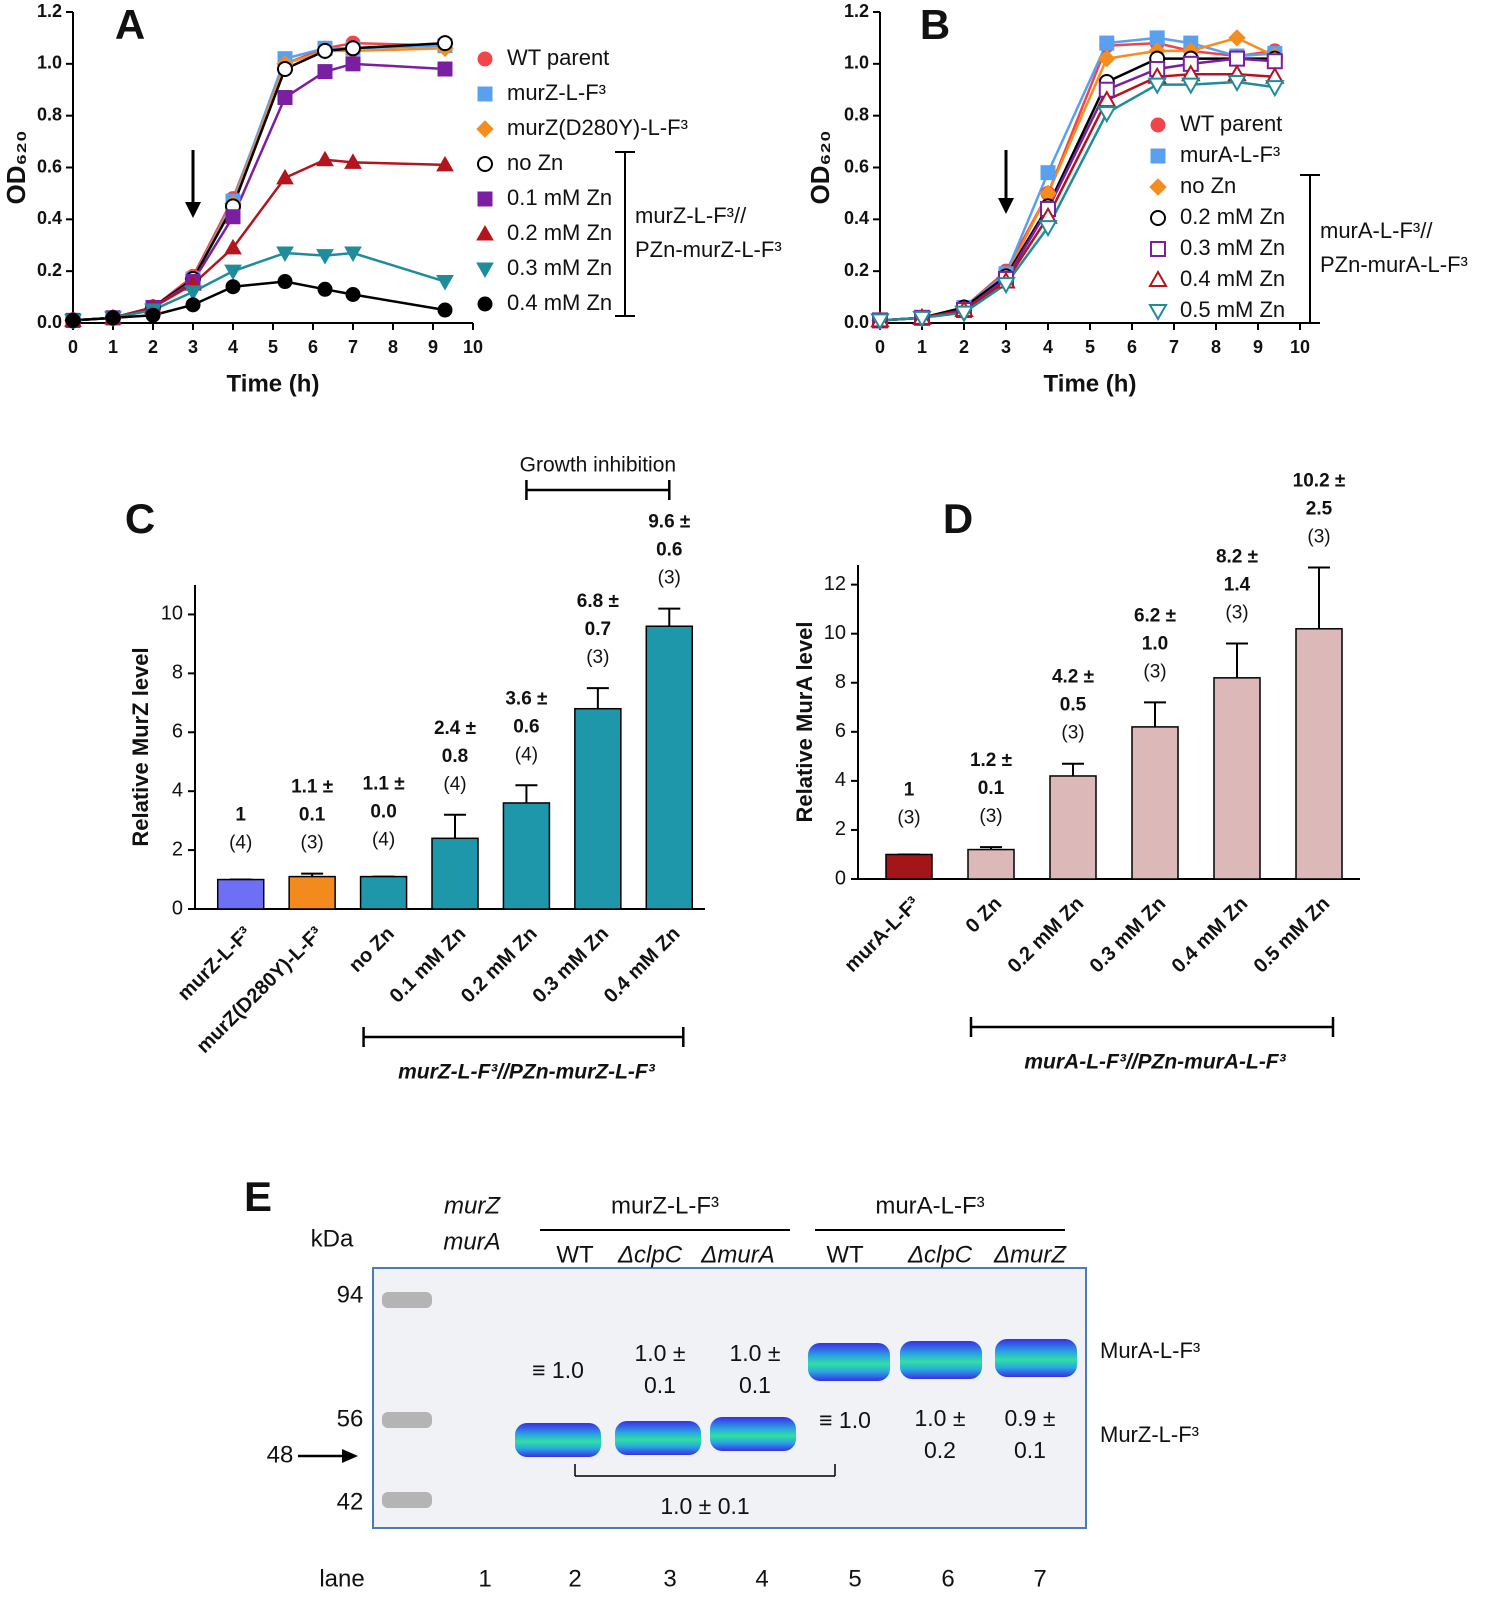 The width and height of the screenshot is (1500, 1598). What do you see at coordinates (341, 1578) in the screenshot?
I see `lane-label: lane` at bounding box center [341, 1578].